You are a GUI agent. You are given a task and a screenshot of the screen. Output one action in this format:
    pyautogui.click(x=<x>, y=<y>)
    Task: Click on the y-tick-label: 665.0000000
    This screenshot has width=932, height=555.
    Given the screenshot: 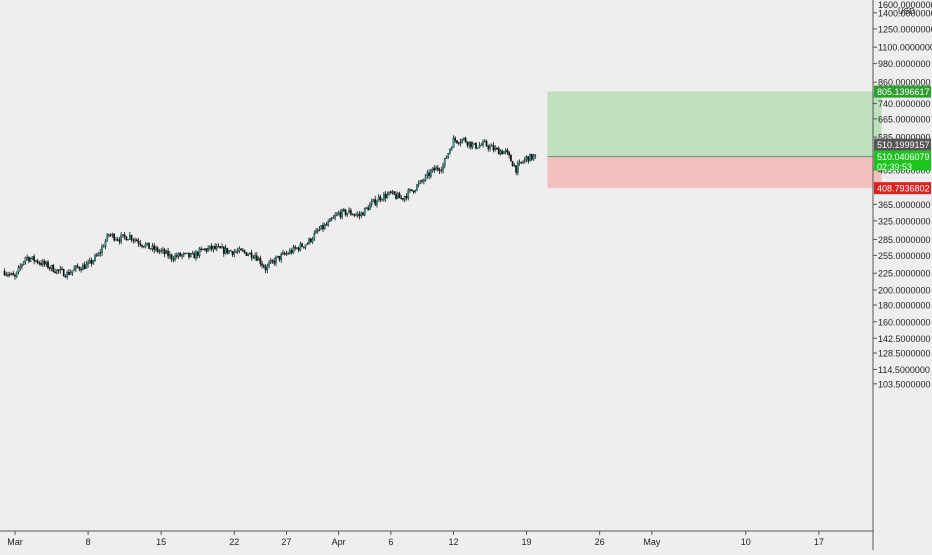 What is the action you would take?
    pyautogui.click(x=904, y=119)
    